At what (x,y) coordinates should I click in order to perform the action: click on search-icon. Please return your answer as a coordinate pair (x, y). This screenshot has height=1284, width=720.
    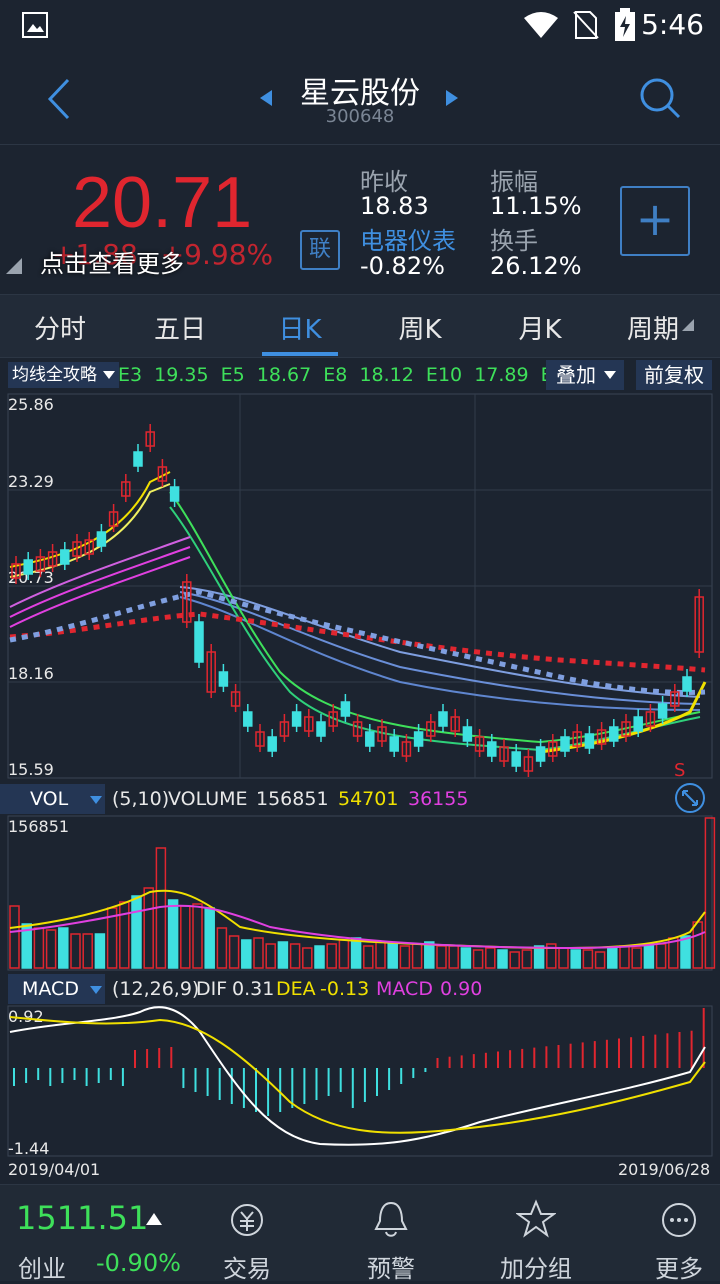
    Looking at the image, I should click on (660, 98).